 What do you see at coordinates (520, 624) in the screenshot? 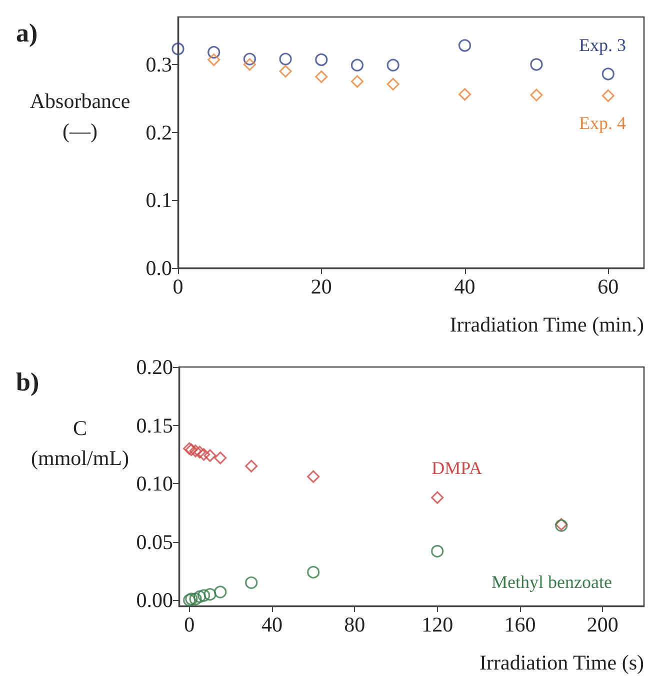
I see `x-tick-label: 160` at bounding box center [520, 624].